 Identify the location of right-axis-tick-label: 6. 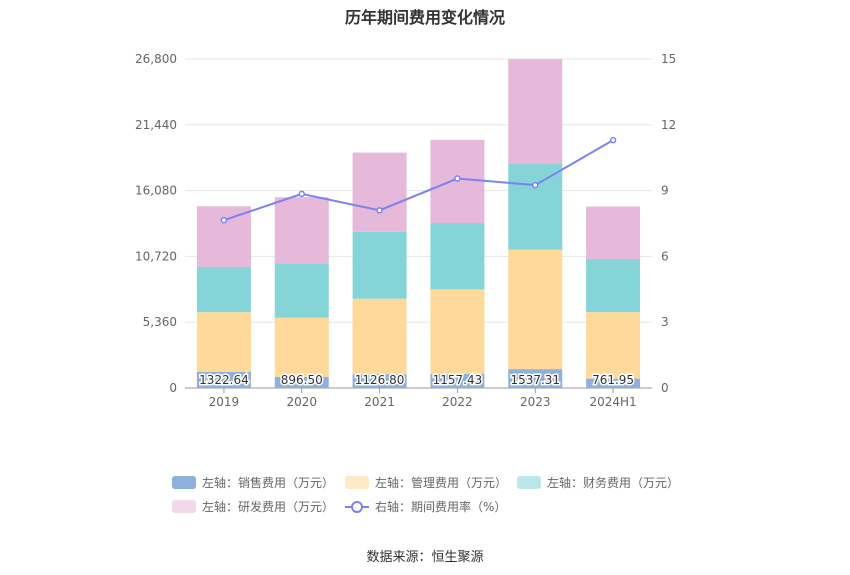
(665, 256).